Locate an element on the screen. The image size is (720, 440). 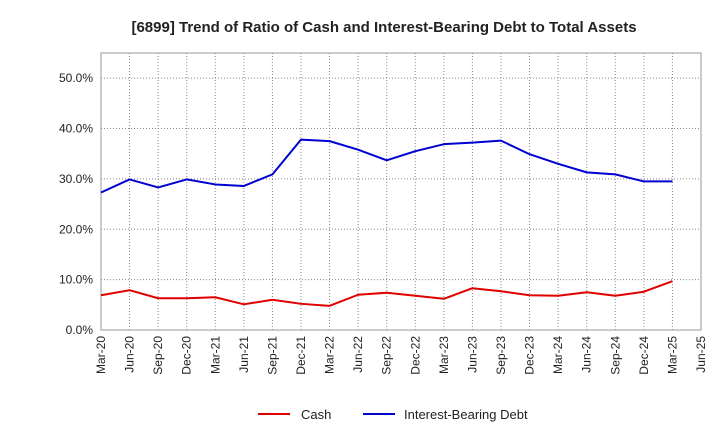
x-tick-label: Mar-20 is located at coordinates (101, 355).